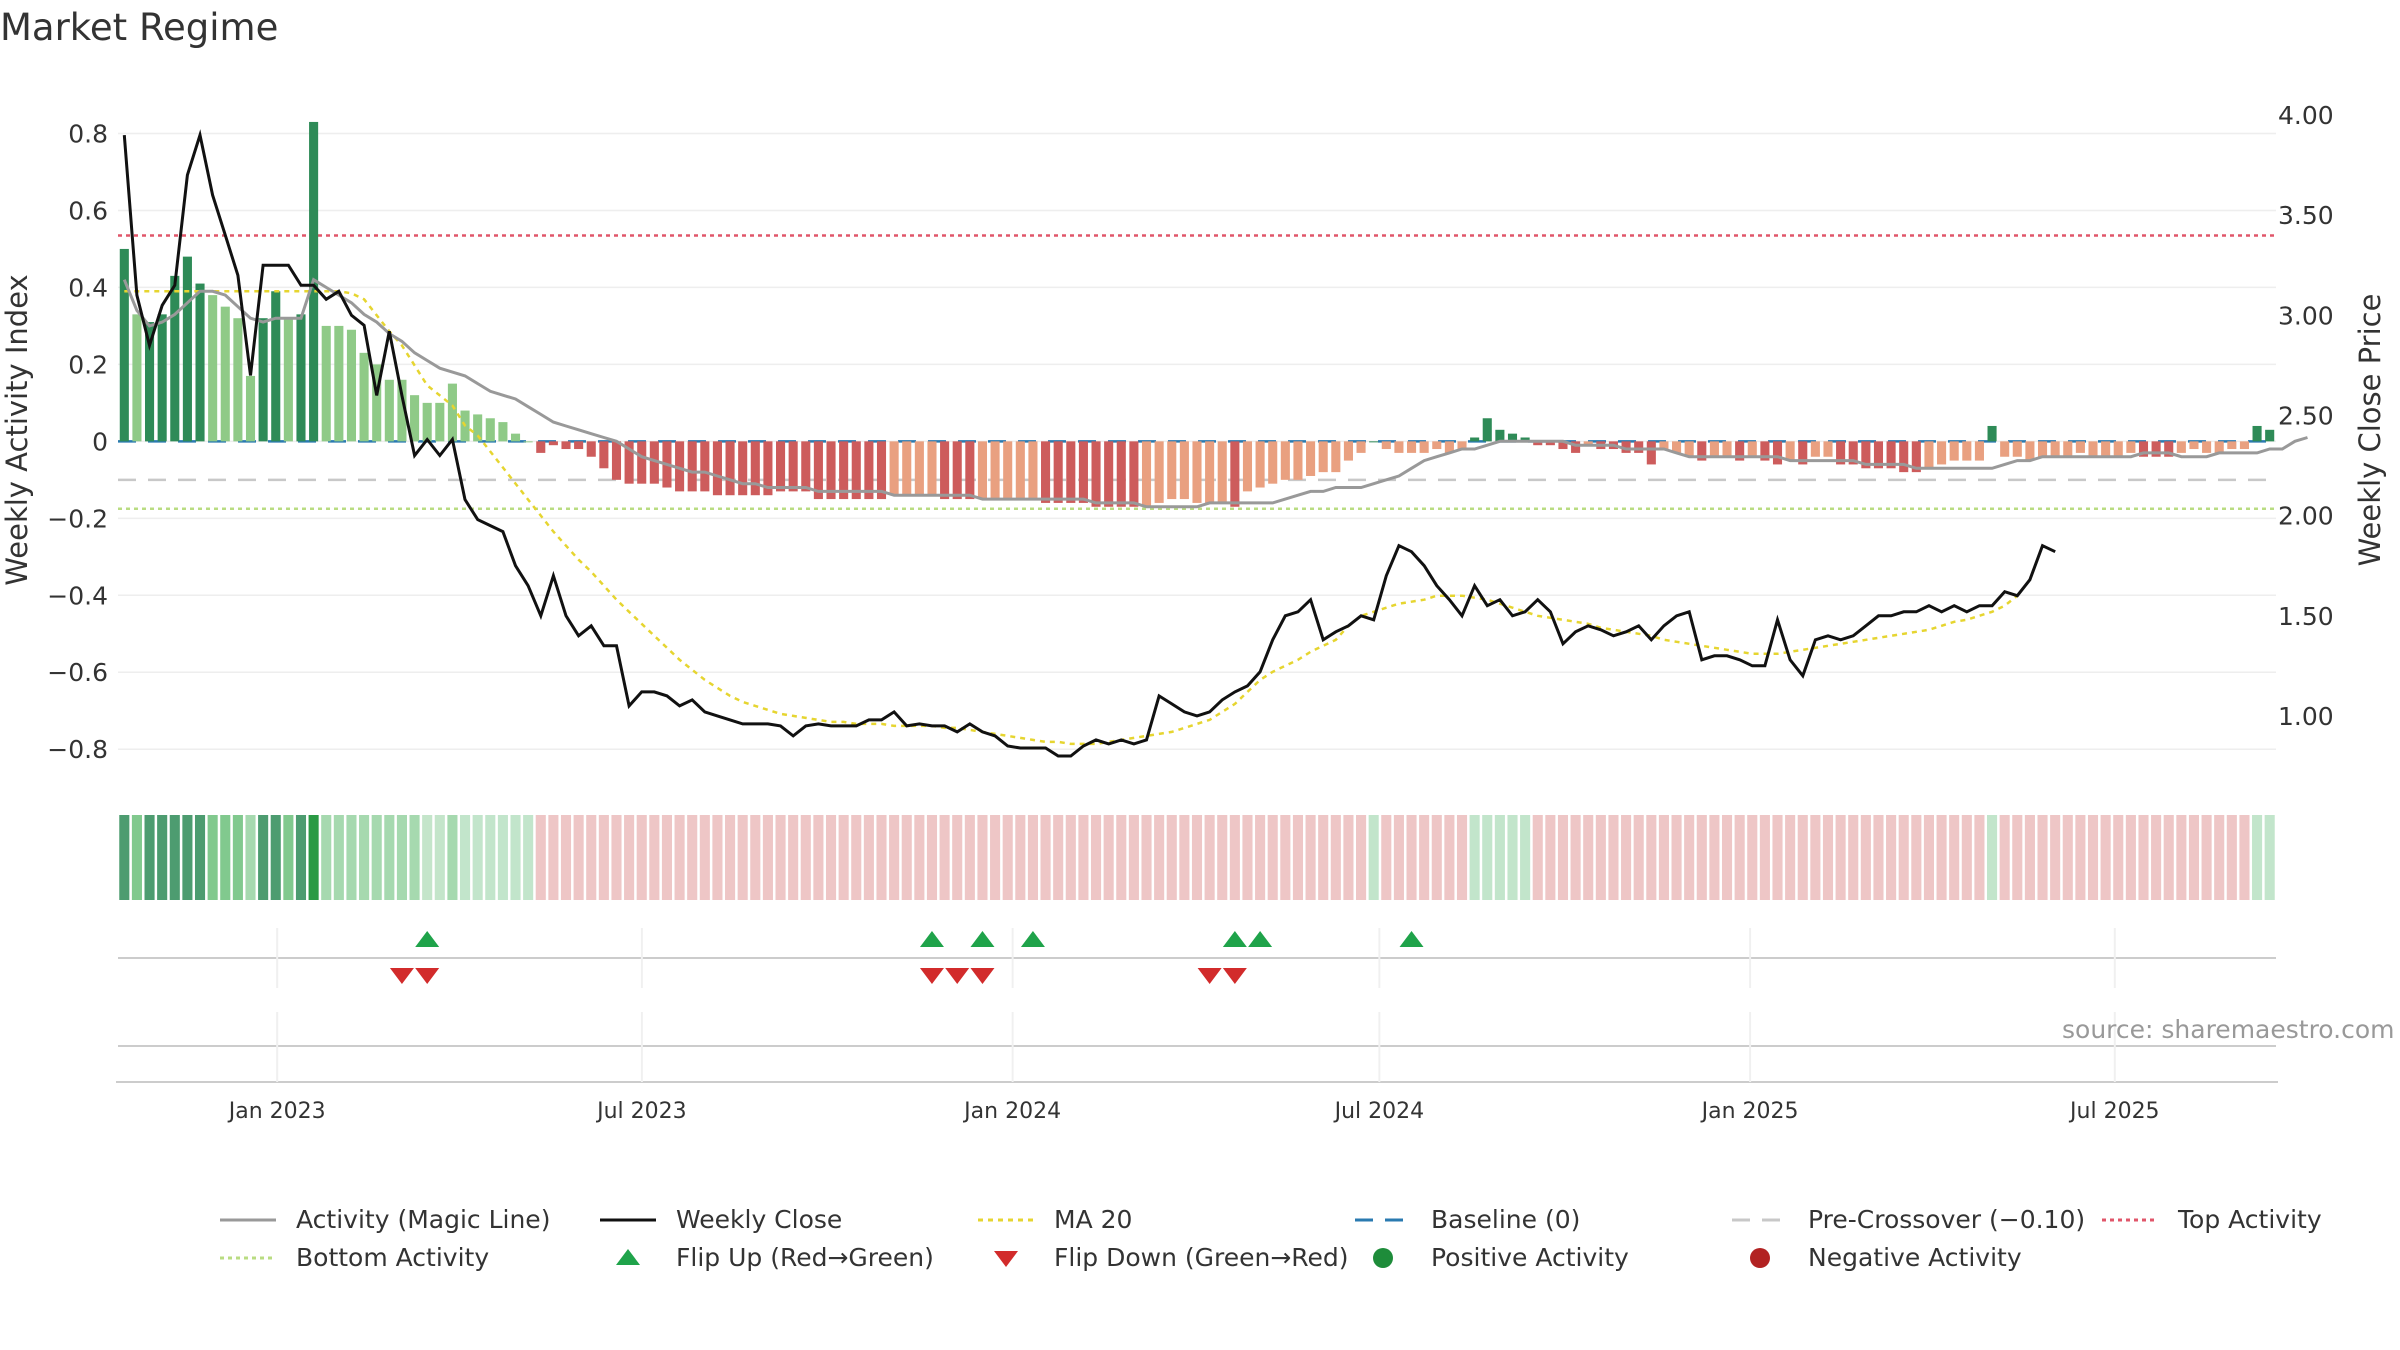 Image resolution: width=2400 pixels, height=1350 pixels. Describe the element at coordinates (1506, 1219) in the screenshot. I see `legend-label: Baseline (0)` at that location.